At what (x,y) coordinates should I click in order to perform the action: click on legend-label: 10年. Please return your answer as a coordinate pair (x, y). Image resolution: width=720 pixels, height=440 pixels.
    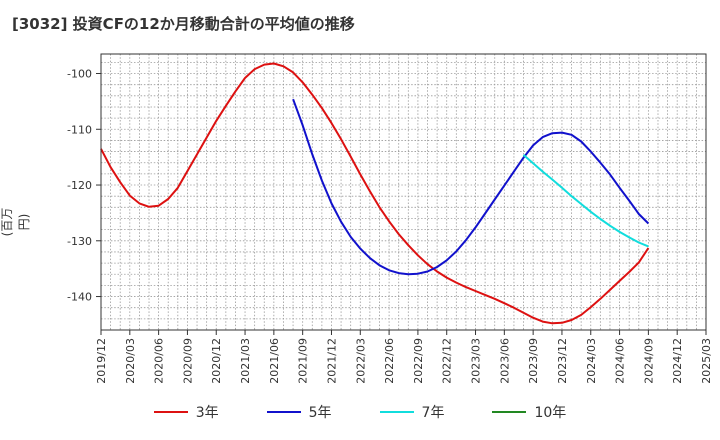
    Looking at the image, I should click on (550, 413).